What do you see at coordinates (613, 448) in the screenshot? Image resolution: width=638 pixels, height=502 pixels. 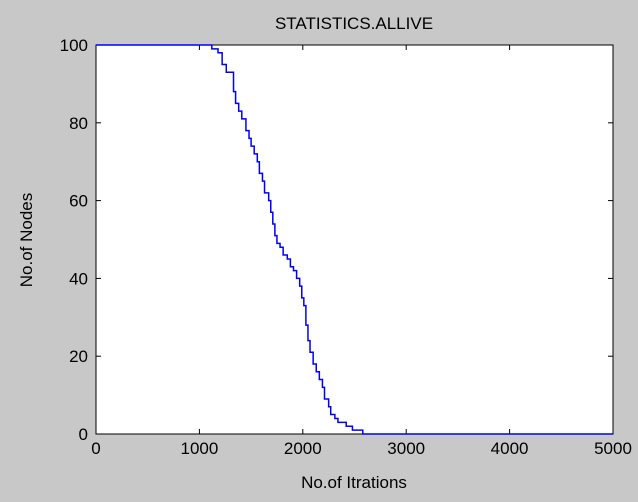 I see `x-tick-label: 5000` at bounding box center [613, 448].